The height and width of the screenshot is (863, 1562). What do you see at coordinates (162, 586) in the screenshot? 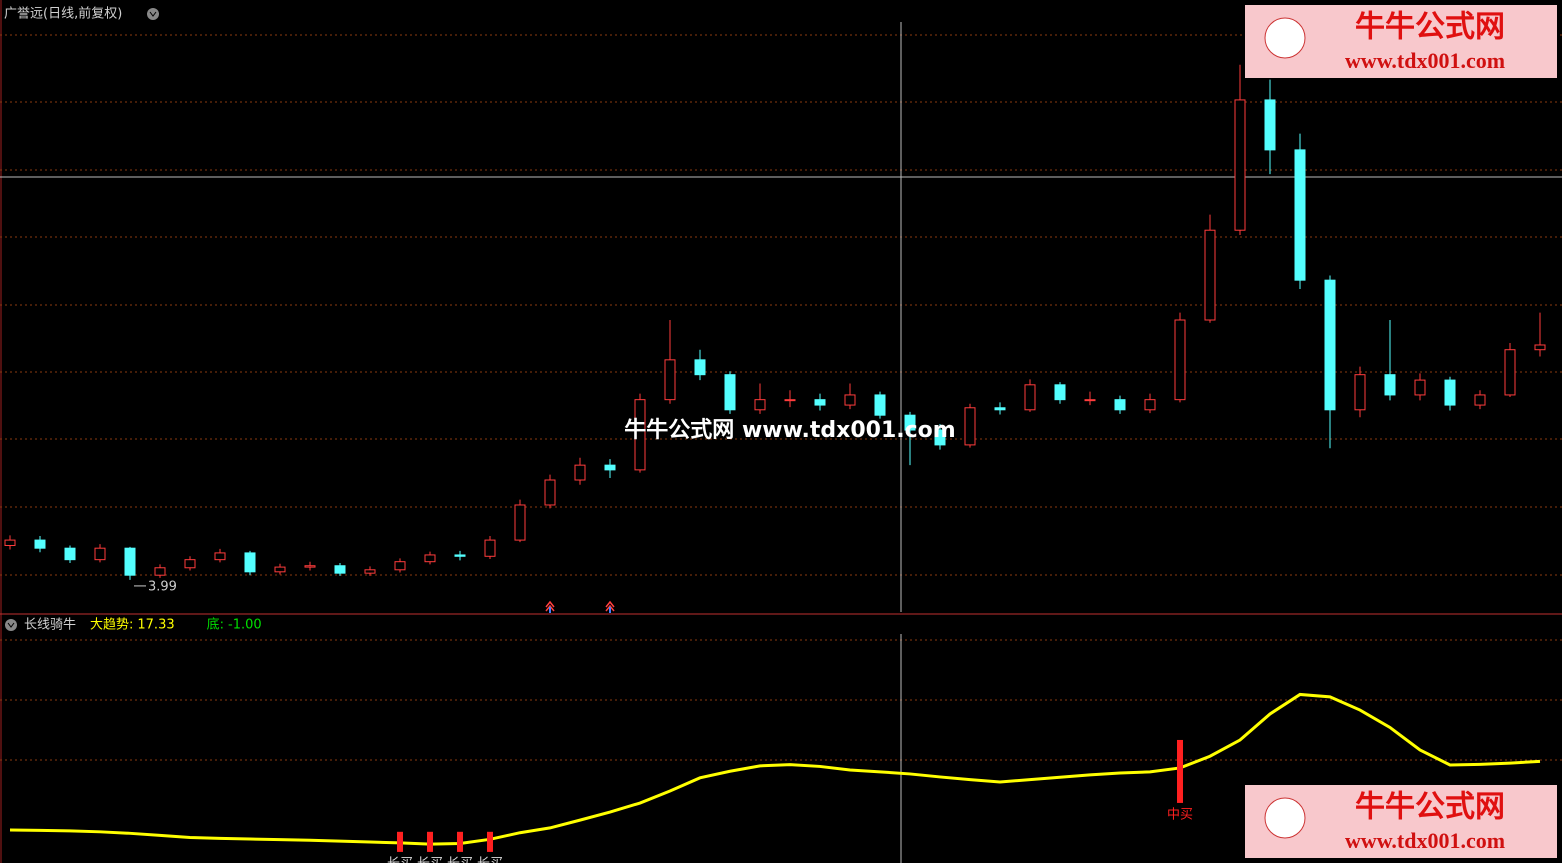
I see `annotation-label: 3.99` at bounding box center [162, 586].